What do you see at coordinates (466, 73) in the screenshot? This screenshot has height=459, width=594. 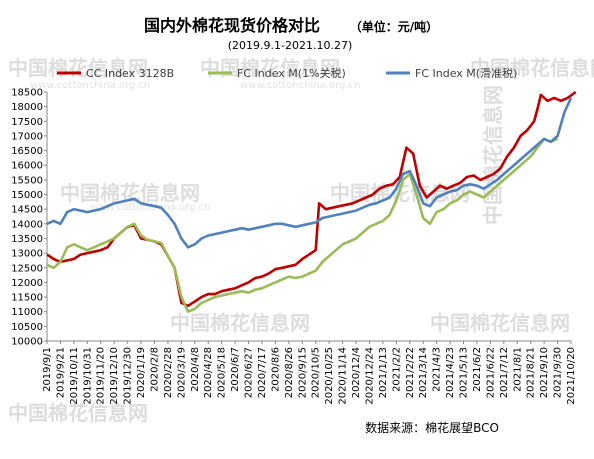 I see `legend-label: FC Index M(滑准税)` at bounding box center [466, 73].